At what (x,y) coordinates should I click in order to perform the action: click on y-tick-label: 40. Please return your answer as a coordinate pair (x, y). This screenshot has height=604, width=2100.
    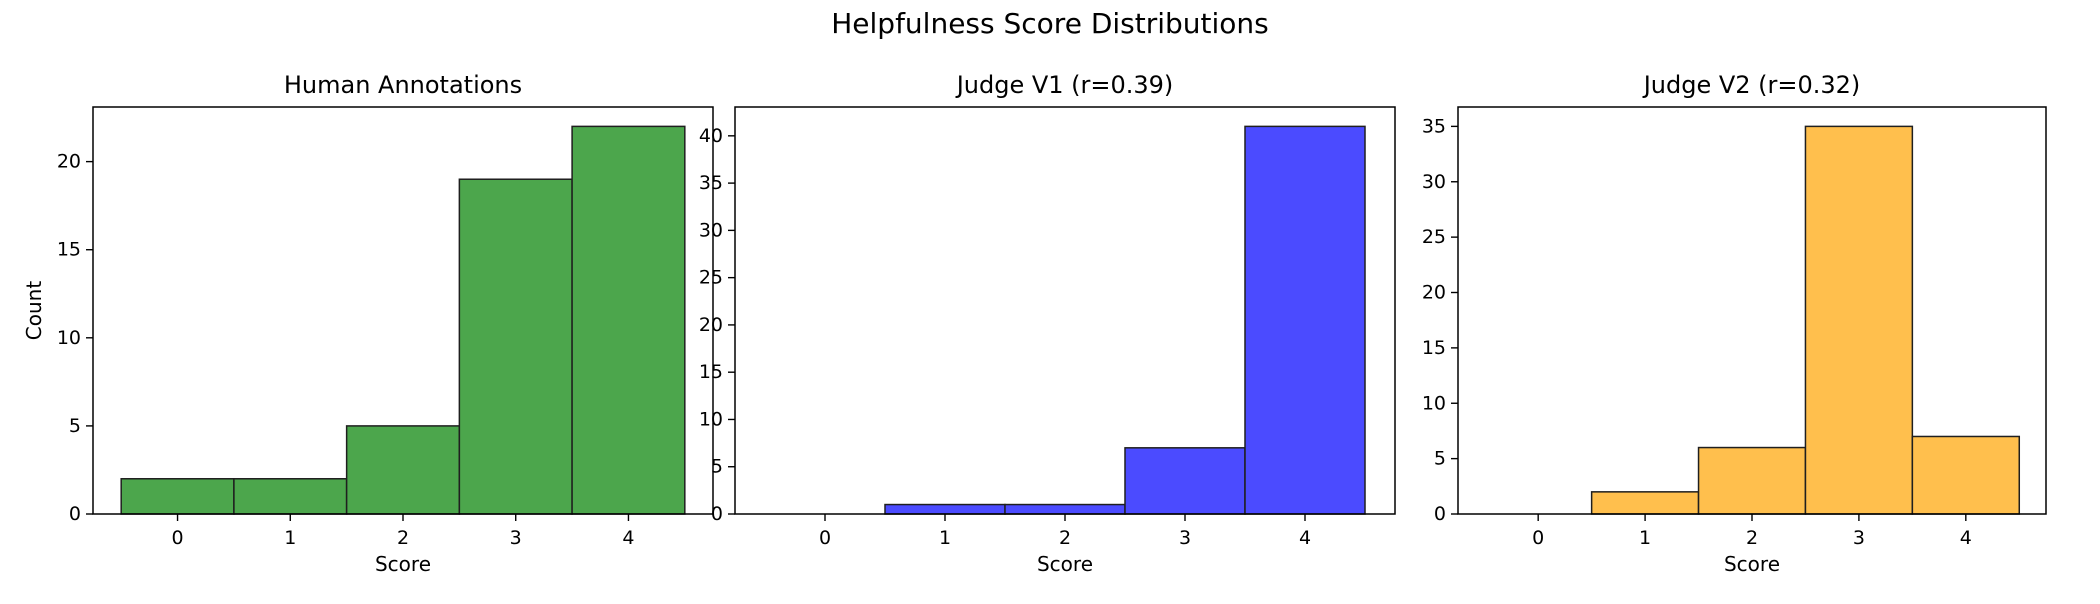
    Looking at the image, I should click on (711, 136).